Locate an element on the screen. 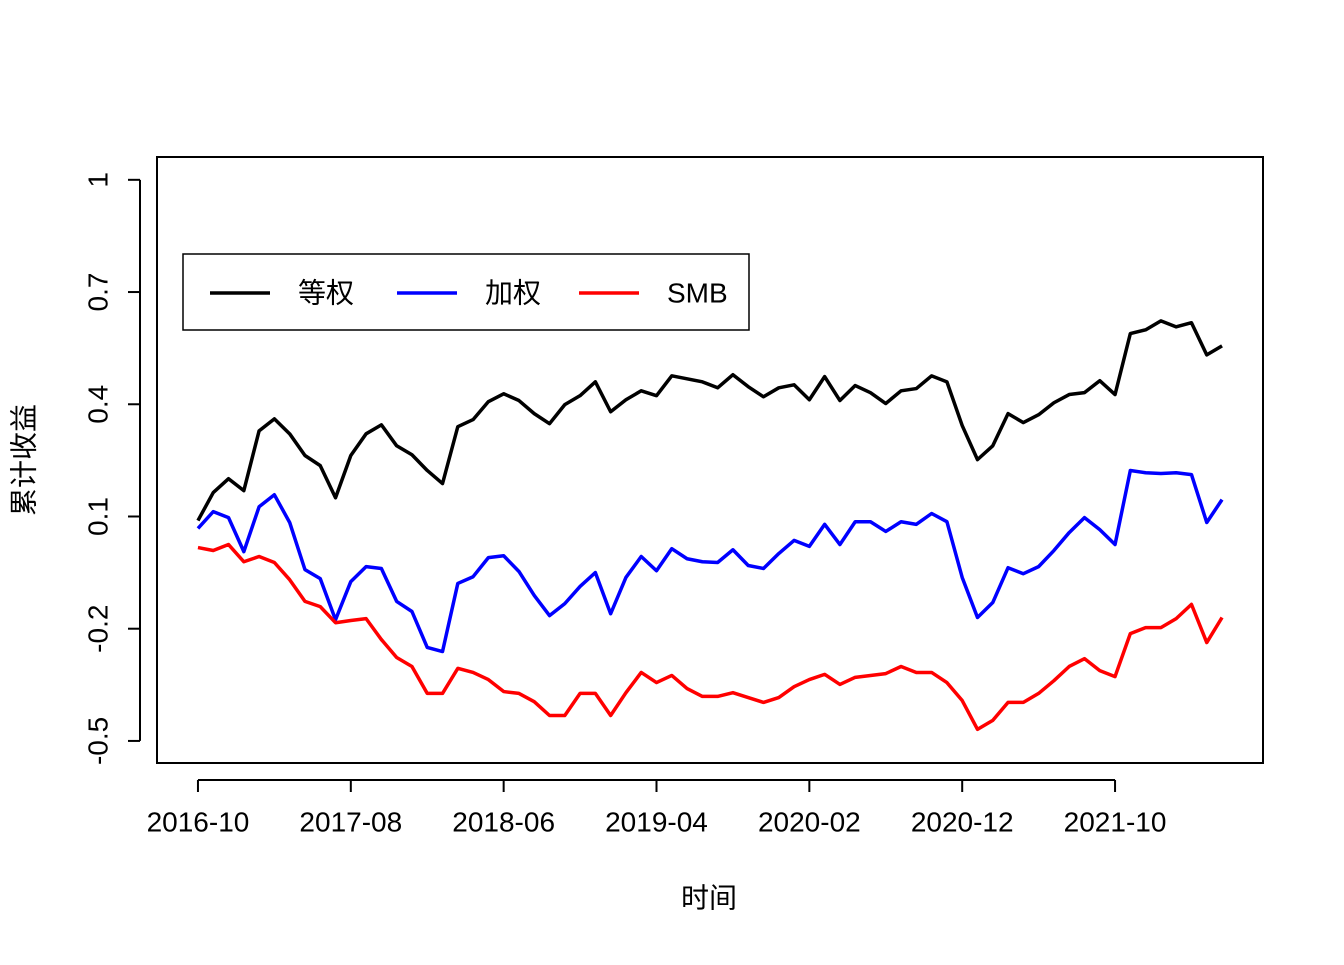  x-tick-label: 2020-12 is located at coordinates (962, 821).